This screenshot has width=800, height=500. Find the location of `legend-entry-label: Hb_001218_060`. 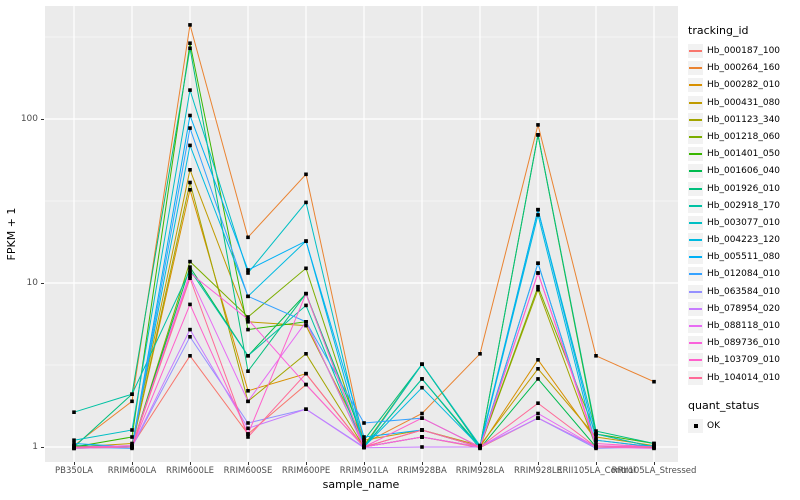

legend-entry-label: Hb_001218_060 is located at coordinates (744, 136).